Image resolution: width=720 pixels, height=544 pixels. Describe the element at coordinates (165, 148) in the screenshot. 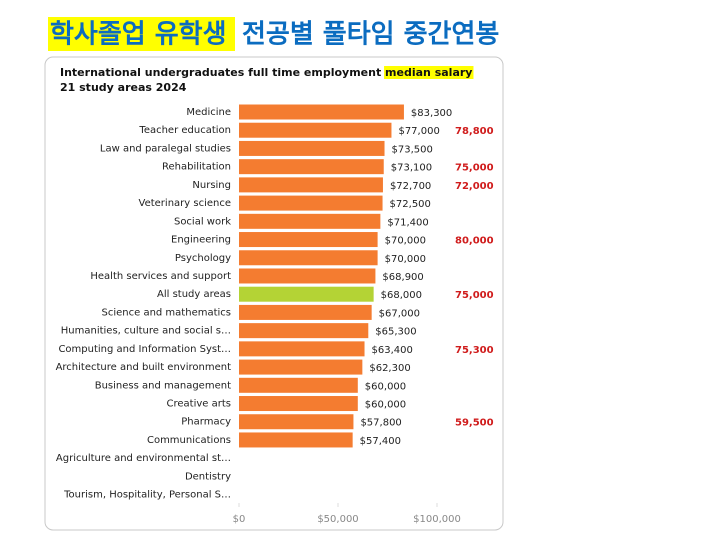

I see `category-label: Law and paralegal studies` at that location.